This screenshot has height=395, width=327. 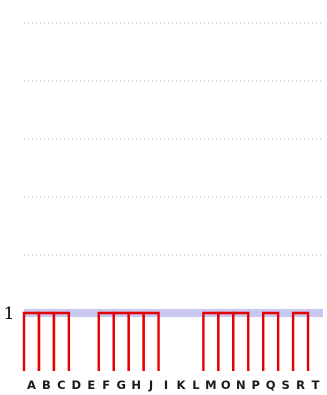 What do you see at coordinates (300, 341) in the screenshot?
I see `bar-R` at bounding box center [300, 341].